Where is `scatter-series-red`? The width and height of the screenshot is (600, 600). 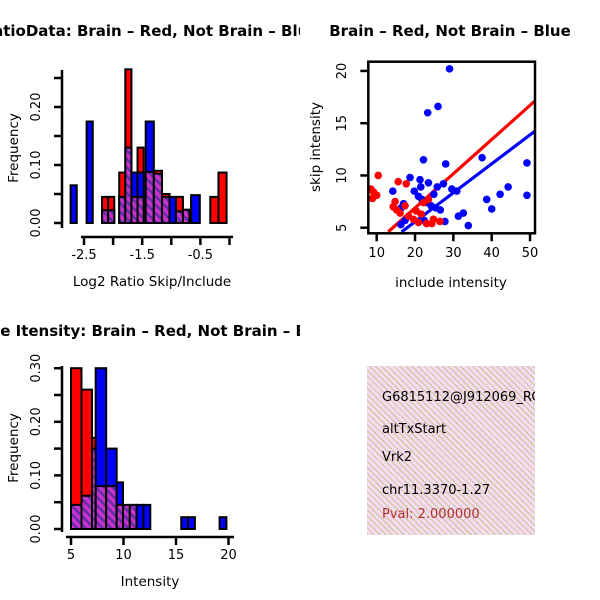
scatter-series-red is located at coordinates (406, 199).